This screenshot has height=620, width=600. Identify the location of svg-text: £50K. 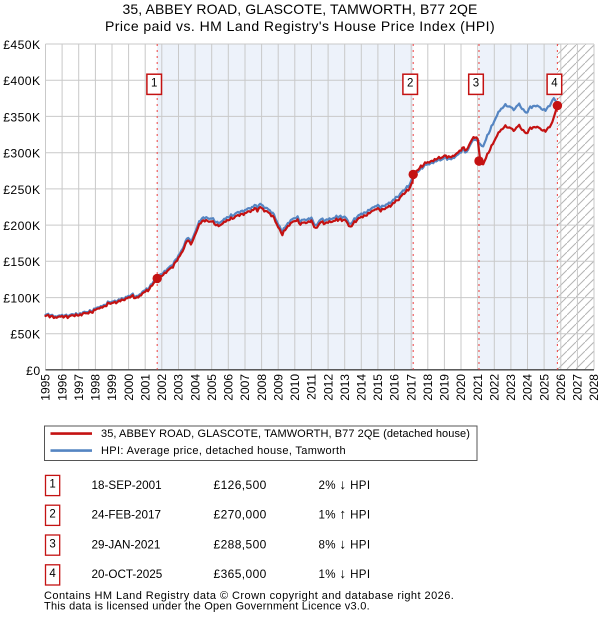
(25, 335).